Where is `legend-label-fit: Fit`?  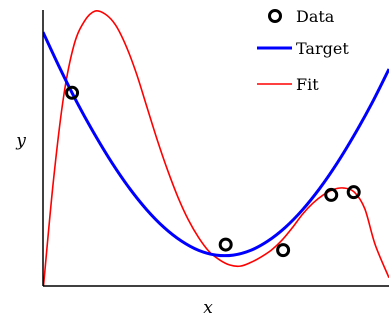 legend-label-fit: Fit is located at coordinates (307, 84).